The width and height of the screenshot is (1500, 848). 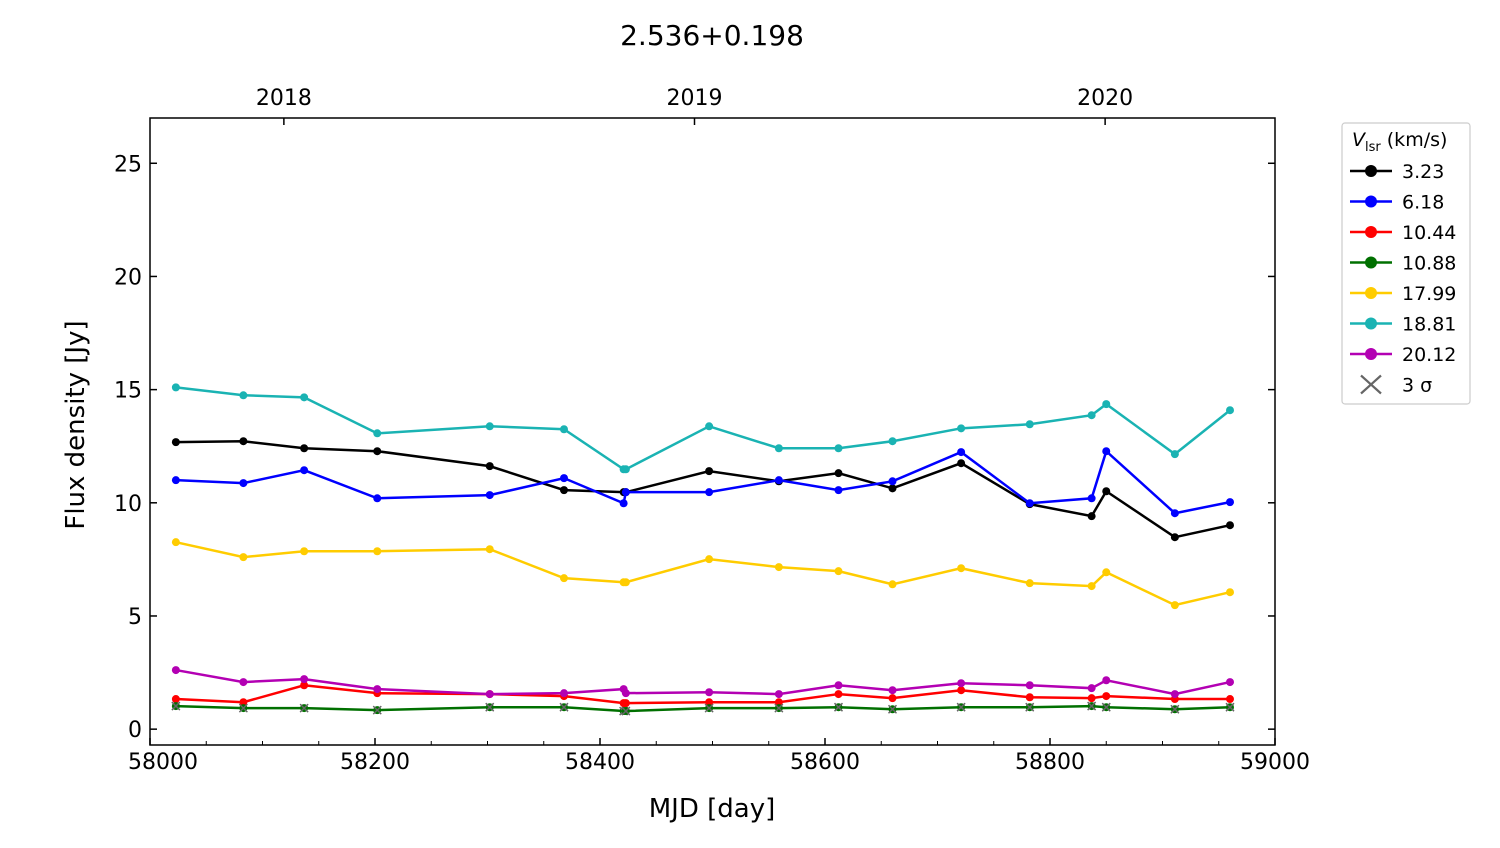 What do you see at coordinates (1429, 325) in the screenshot?
I see `legend-label: 18.81` at bounding box center [1429, 325].